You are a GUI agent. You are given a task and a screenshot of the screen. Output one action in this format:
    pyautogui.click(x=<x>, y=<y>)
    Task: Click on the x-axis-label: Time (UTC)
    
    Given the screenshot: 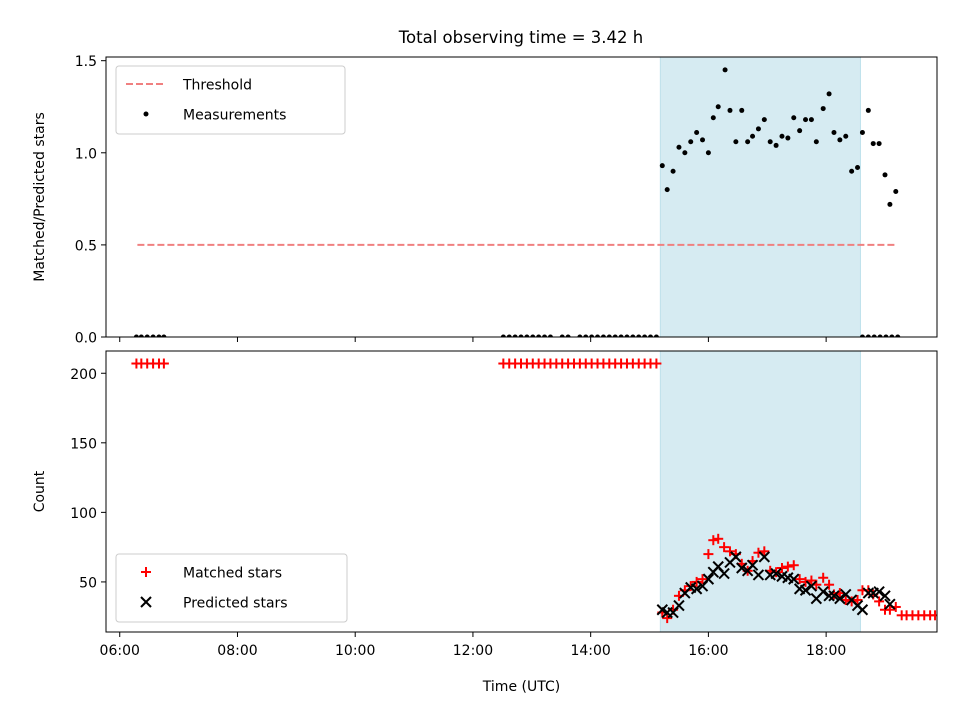 What is the action you would take?
    pyautogui.click(x=521, y=687)
    